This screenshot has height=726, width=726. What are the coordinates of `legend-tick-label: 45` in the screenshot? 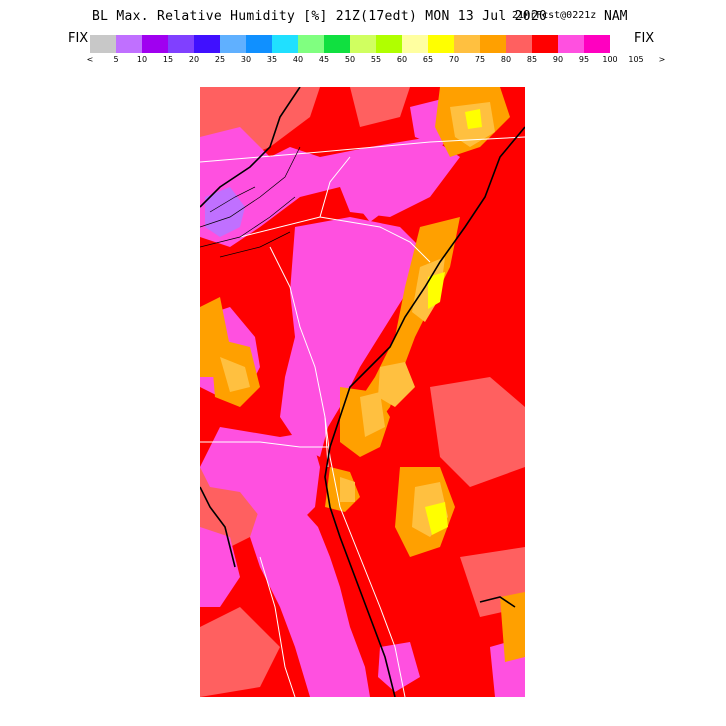 It's located at (324, 59).